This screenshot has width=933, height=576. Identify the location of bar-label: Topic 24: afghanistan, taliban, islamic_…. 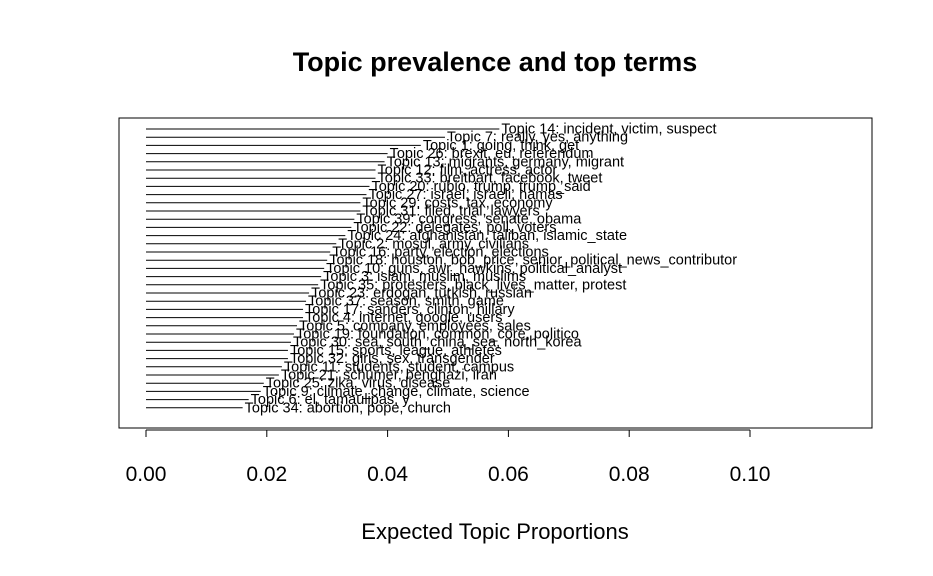
(487, 236).